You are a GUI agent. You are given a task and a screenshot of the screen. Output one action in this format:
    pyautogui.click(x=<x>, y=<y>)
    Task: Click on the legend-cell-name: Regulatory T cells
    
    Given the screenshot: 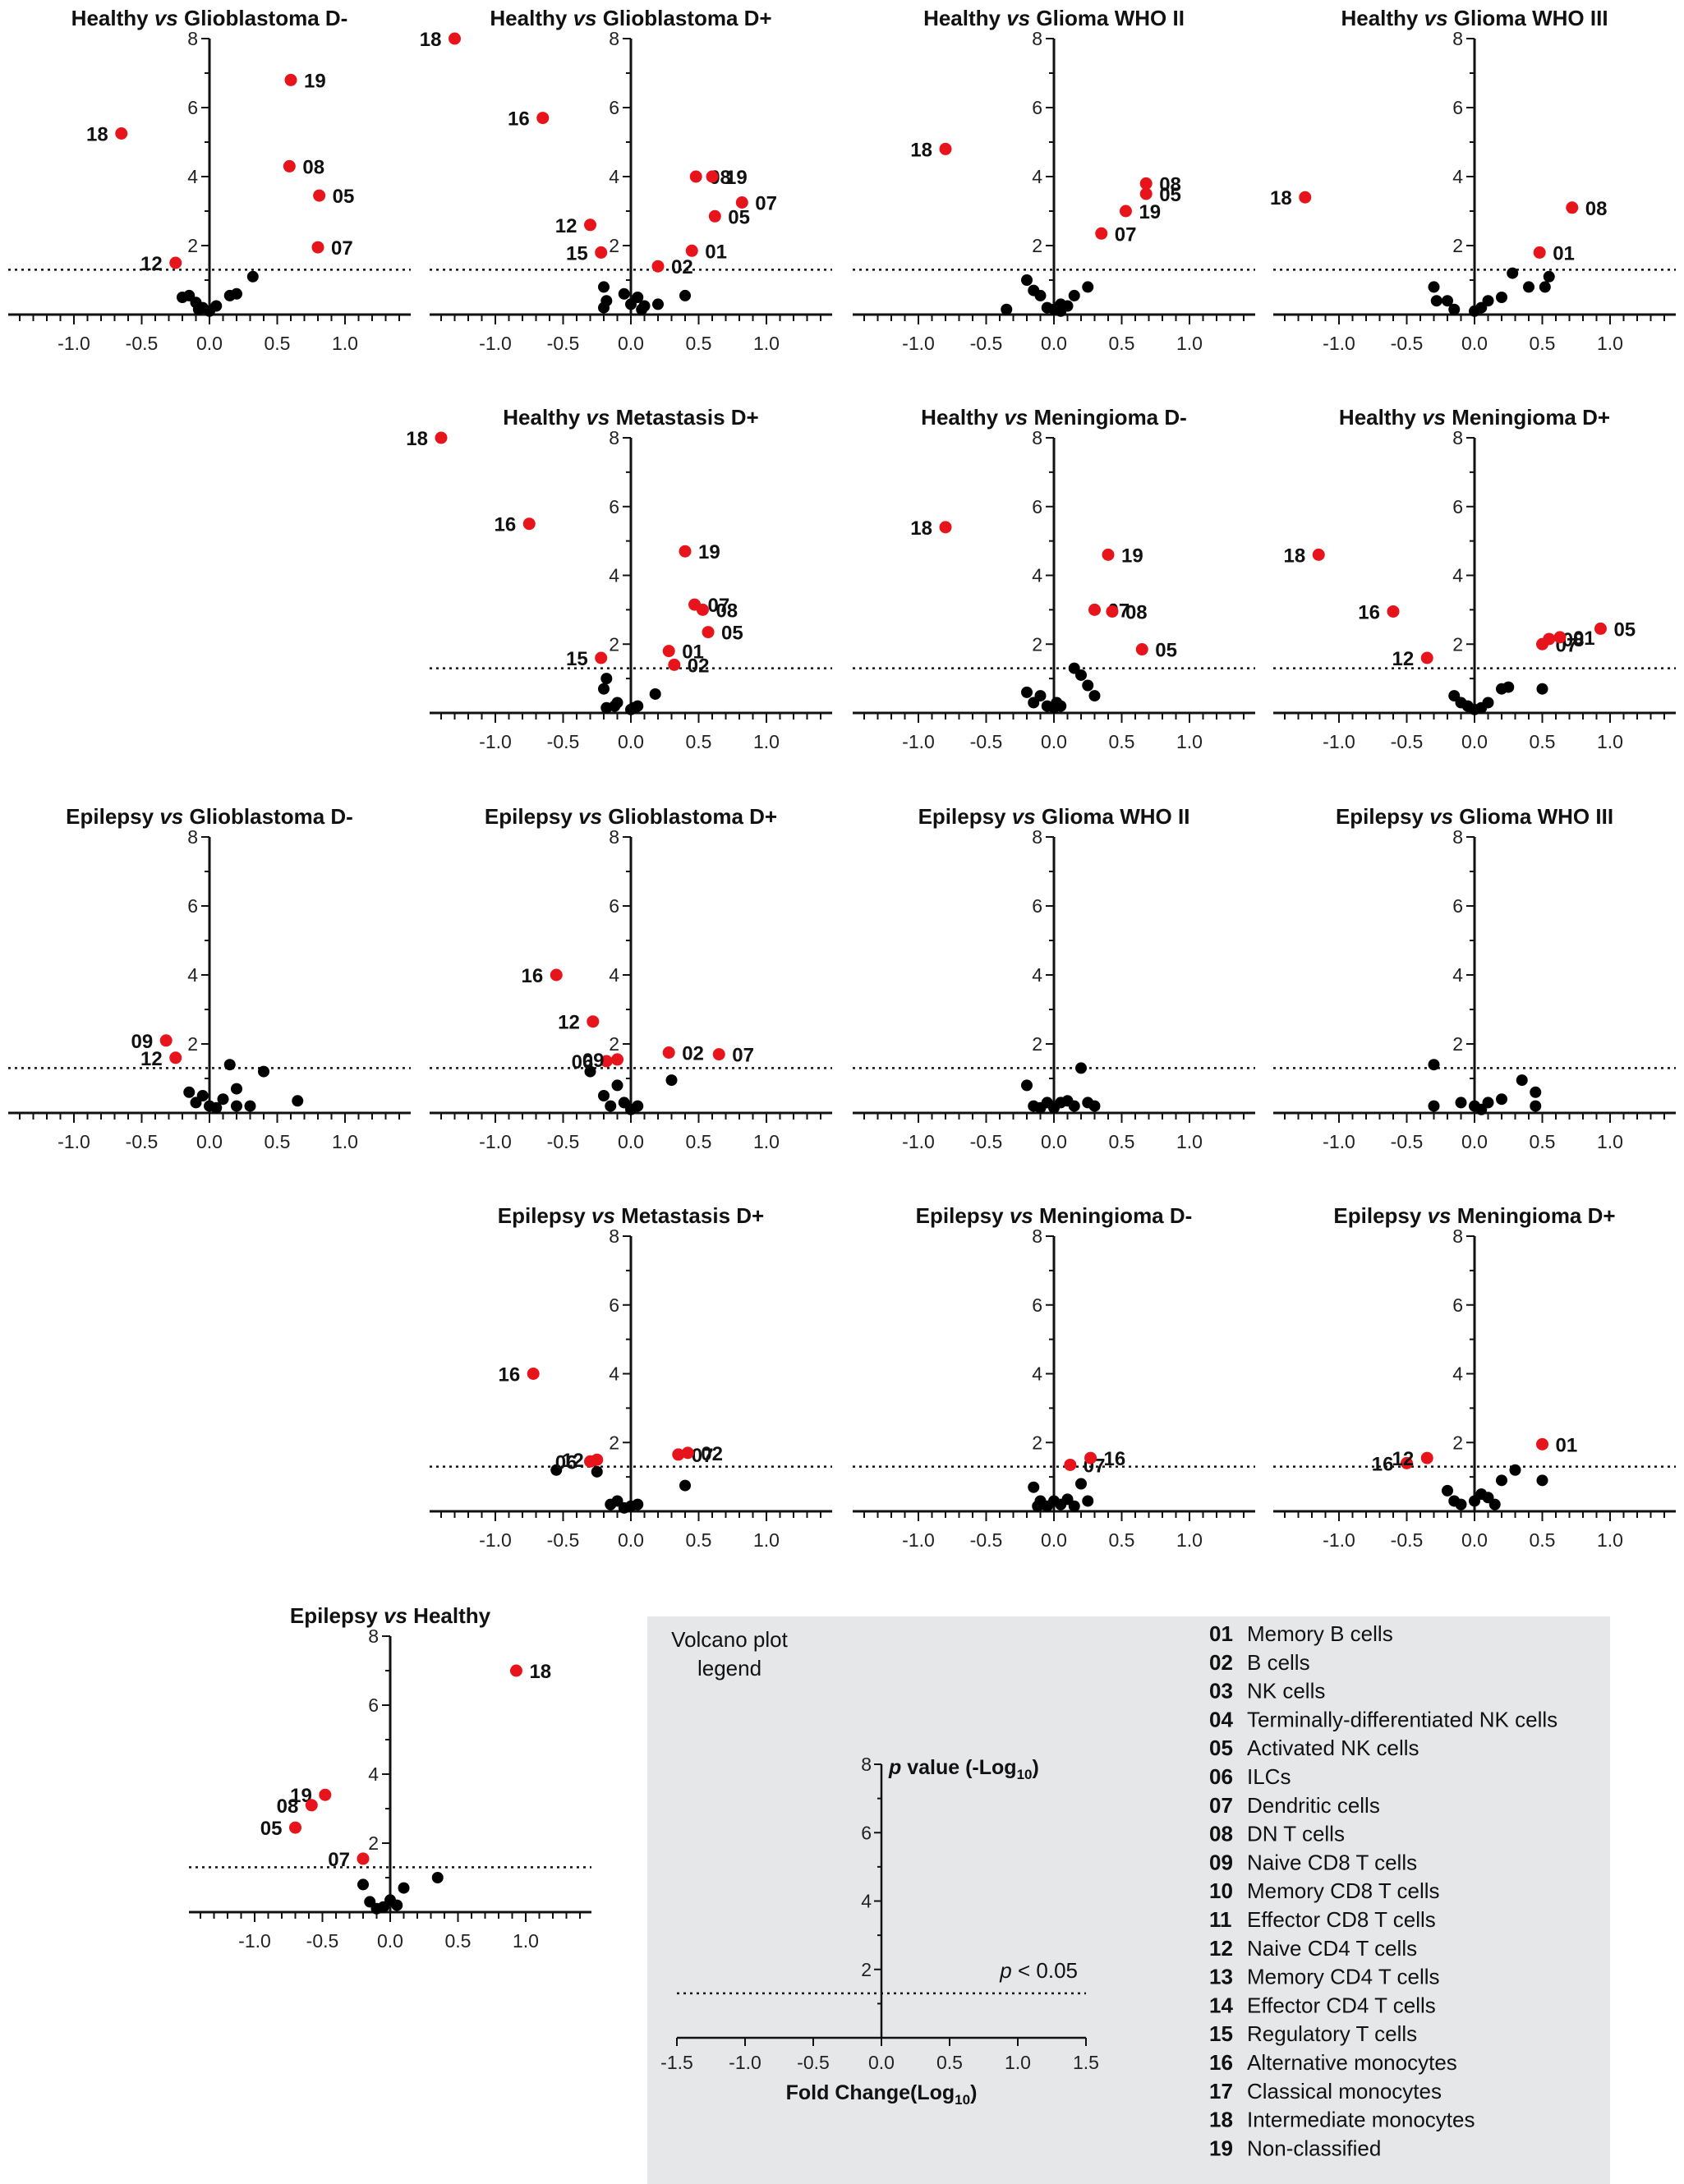 What is the action you would take?
    pyautogui.click(x=1332, y=2033)
    